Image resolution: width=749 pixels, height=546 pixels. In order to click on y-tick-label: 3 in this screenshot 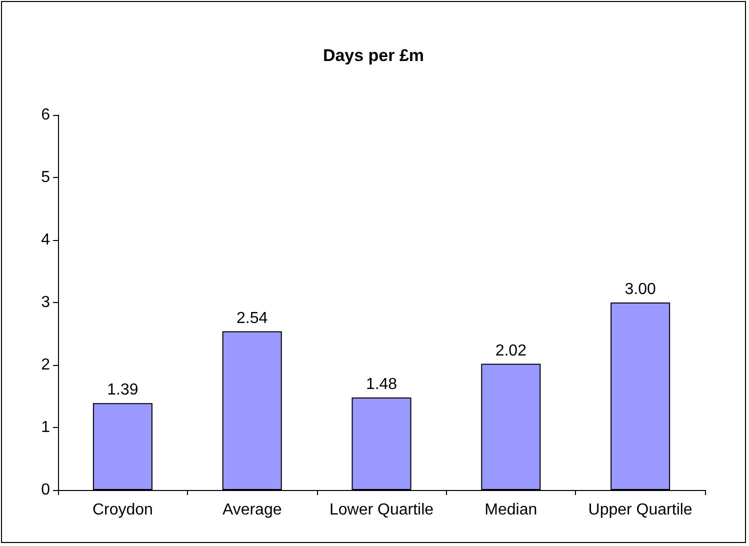, I will do `click(45, 302)`.